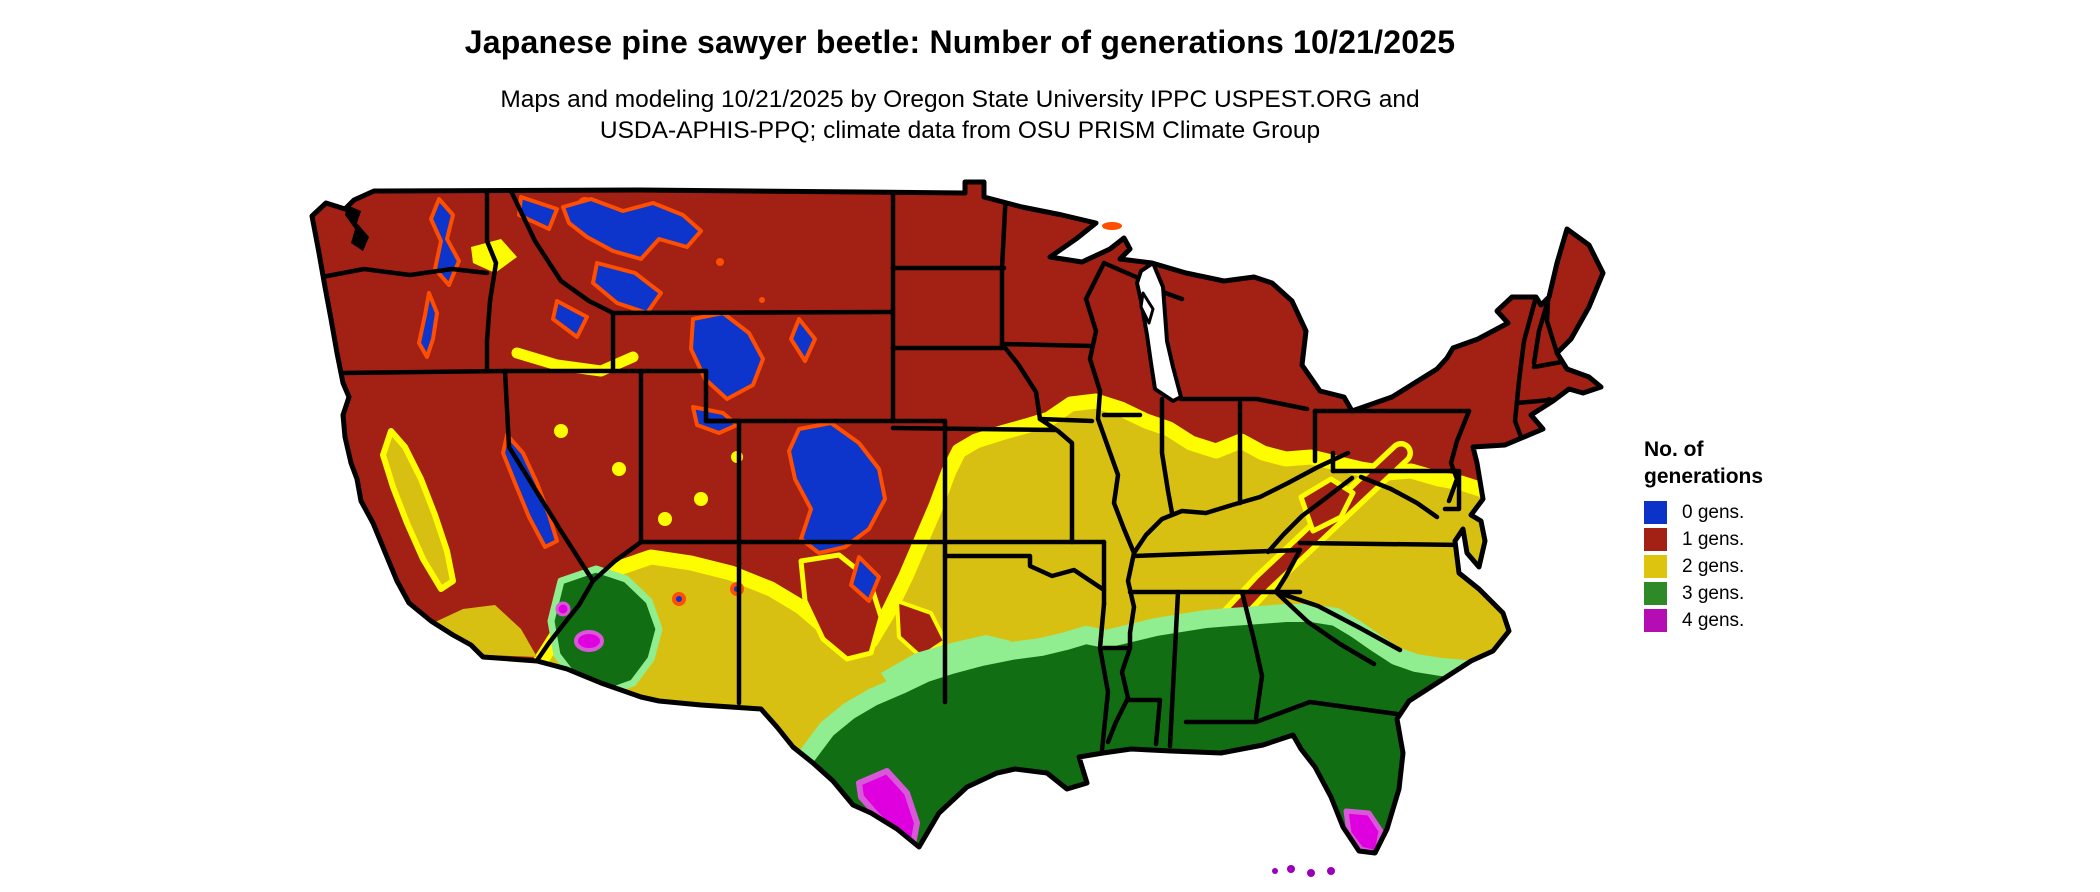 The image size is (2100, 892). Describe the element at coordinates (429, 591) in the screenshot. I see `channel-islands` at that location.